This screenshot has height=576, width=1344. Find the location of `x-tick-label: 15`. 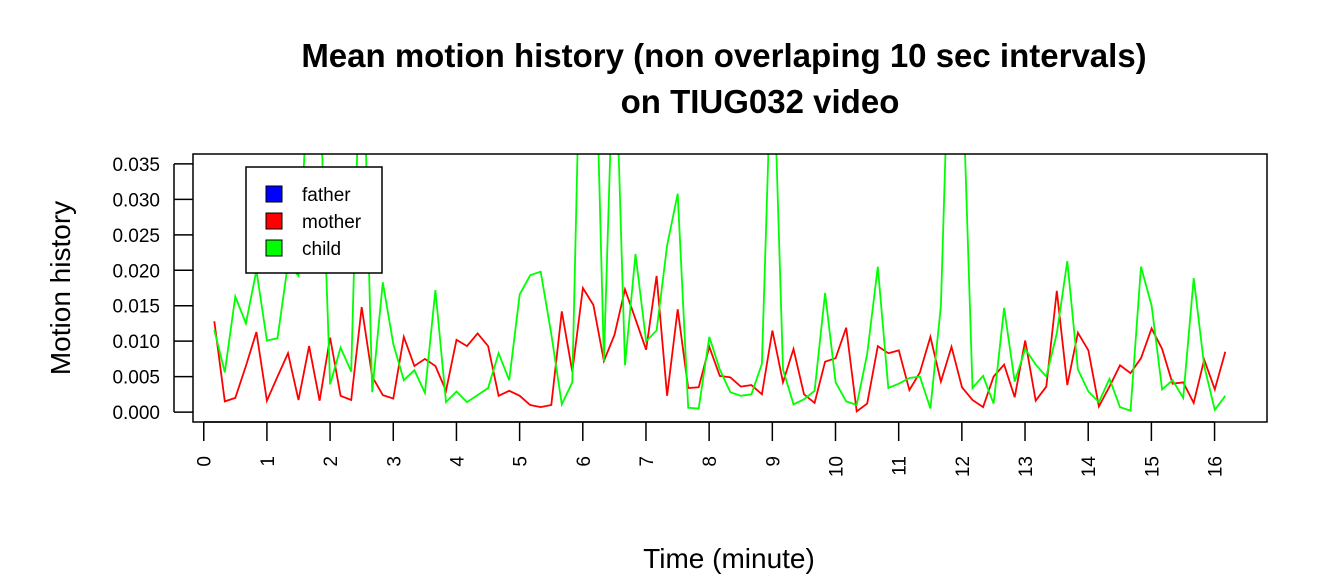

x-tick-label: 15 is located at coordinates (1152, 466).